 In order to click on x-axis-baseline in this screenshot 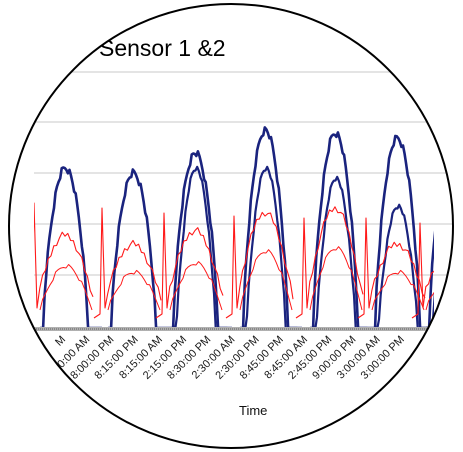, I will do `click(234, 329)`.